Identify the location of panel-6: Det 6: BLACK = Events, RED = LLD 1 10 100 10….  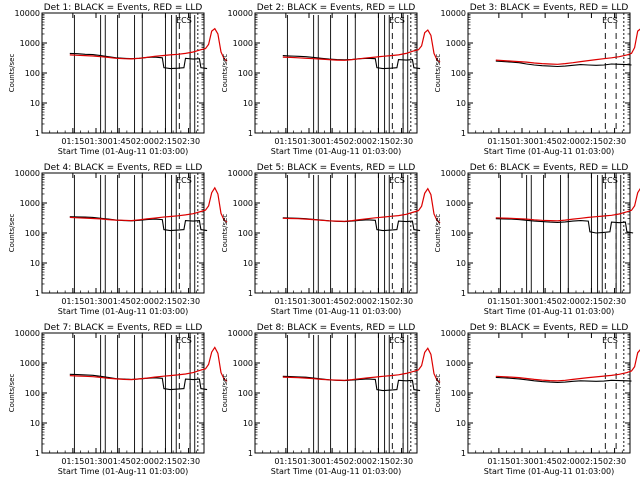
(537, 239).